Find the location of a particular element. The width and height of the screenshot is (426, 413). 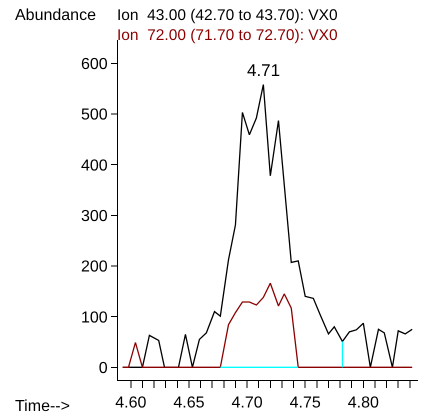

x-tick-label: 4.75 is located at coordinates (305, 403).